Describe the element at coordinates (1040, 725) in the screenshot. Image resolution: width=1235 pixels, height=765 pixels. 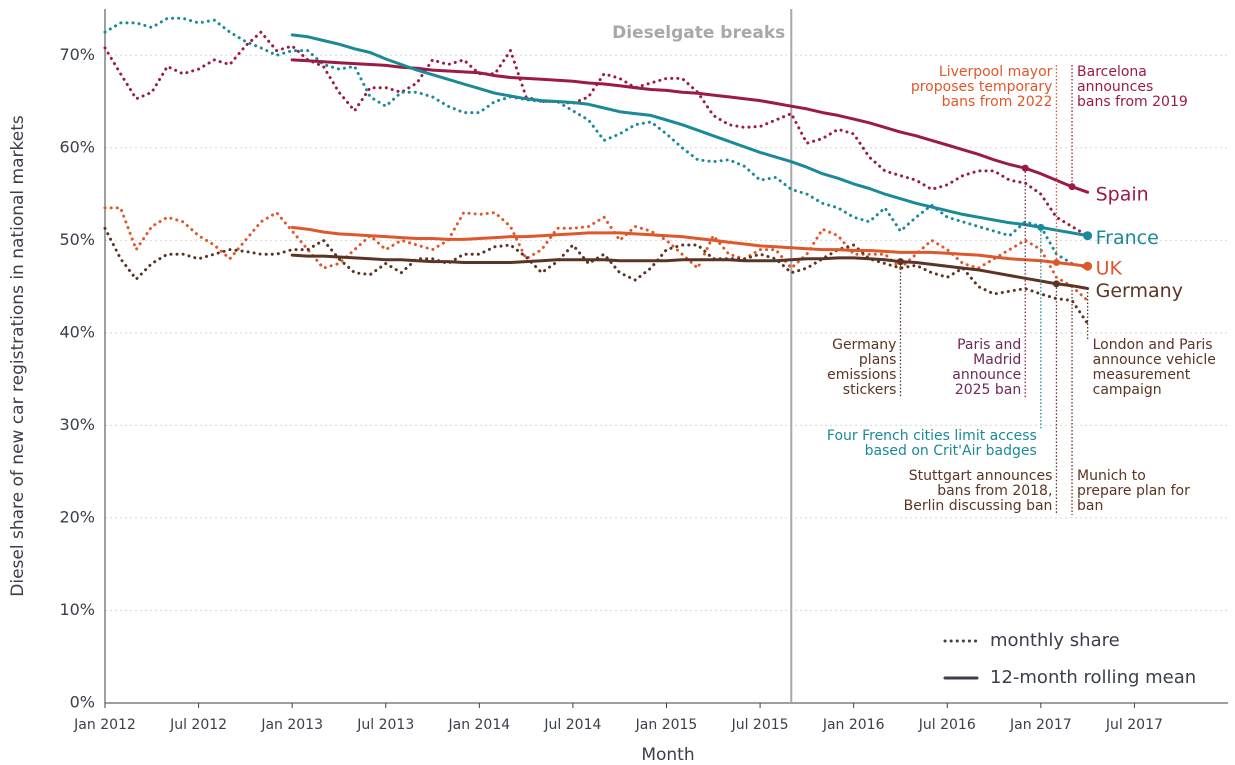
I see `x-tick-label: Jan 2017` at that location.